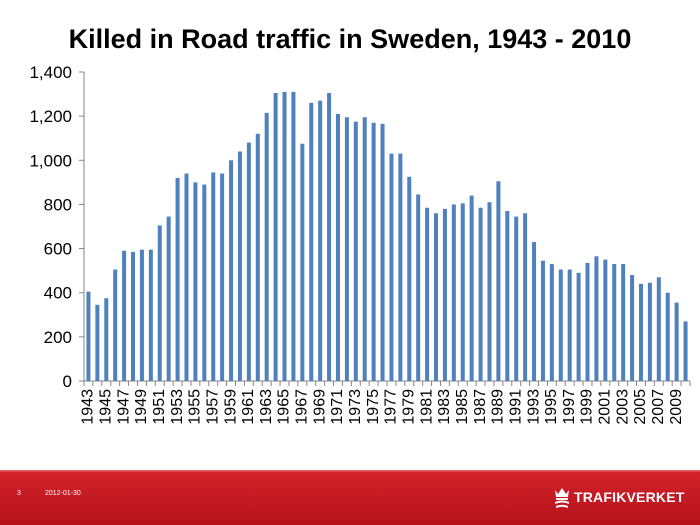 The height and width of the screenshot is (525, 700). What do you see at coordinates (337, 247) in the screenshot?
I see `bar-1971` at bounding box center [337, 247].